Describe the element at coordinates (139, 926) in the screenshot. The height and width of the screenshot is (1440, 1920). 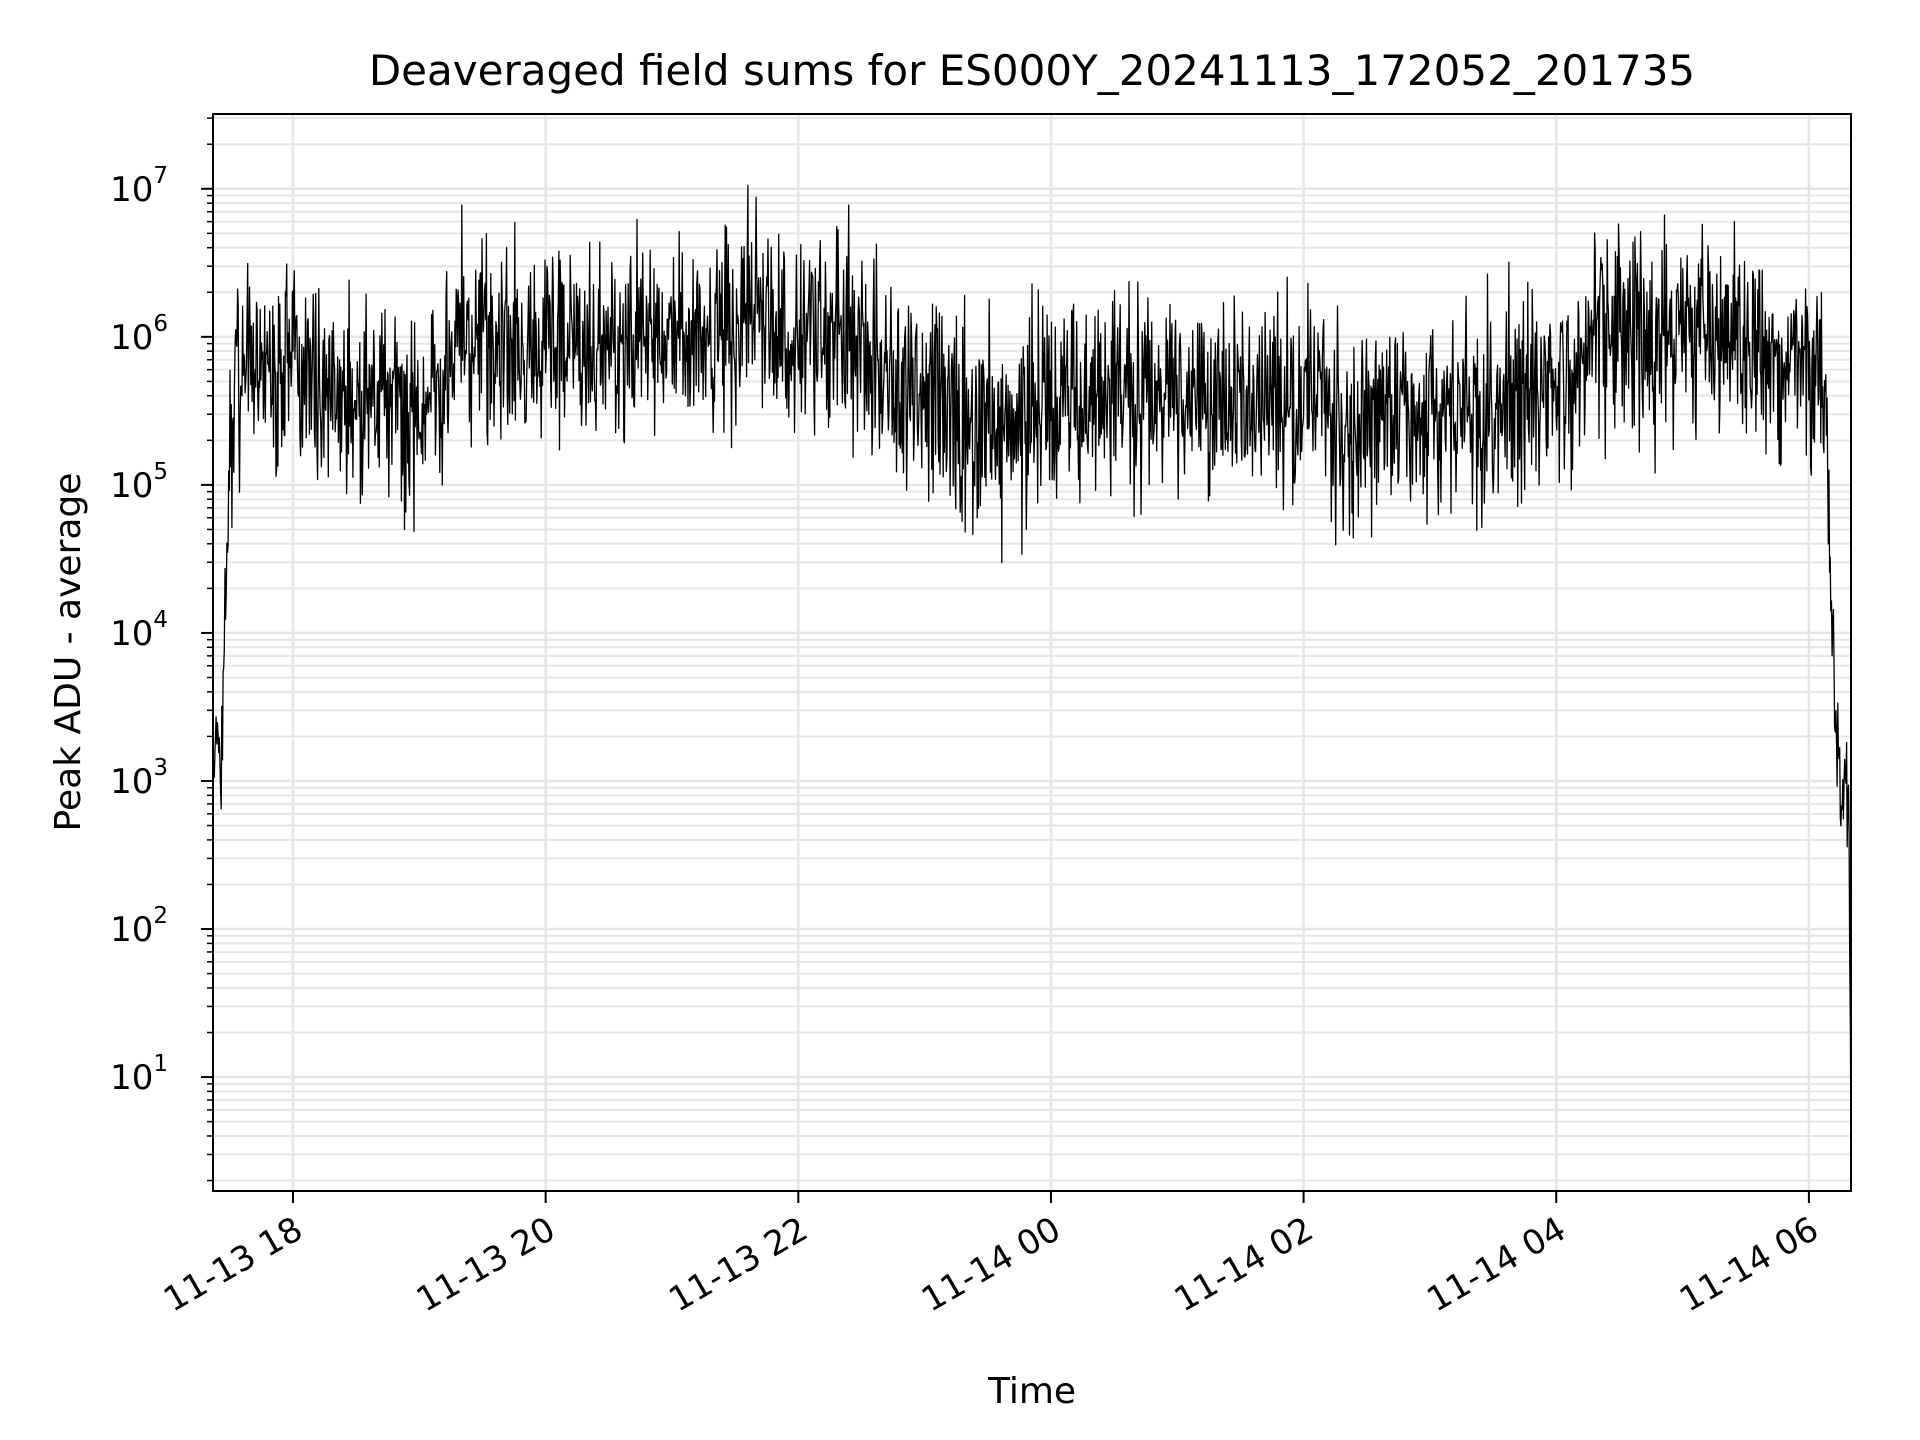
I see `y-tick-label: 10²` at that location.